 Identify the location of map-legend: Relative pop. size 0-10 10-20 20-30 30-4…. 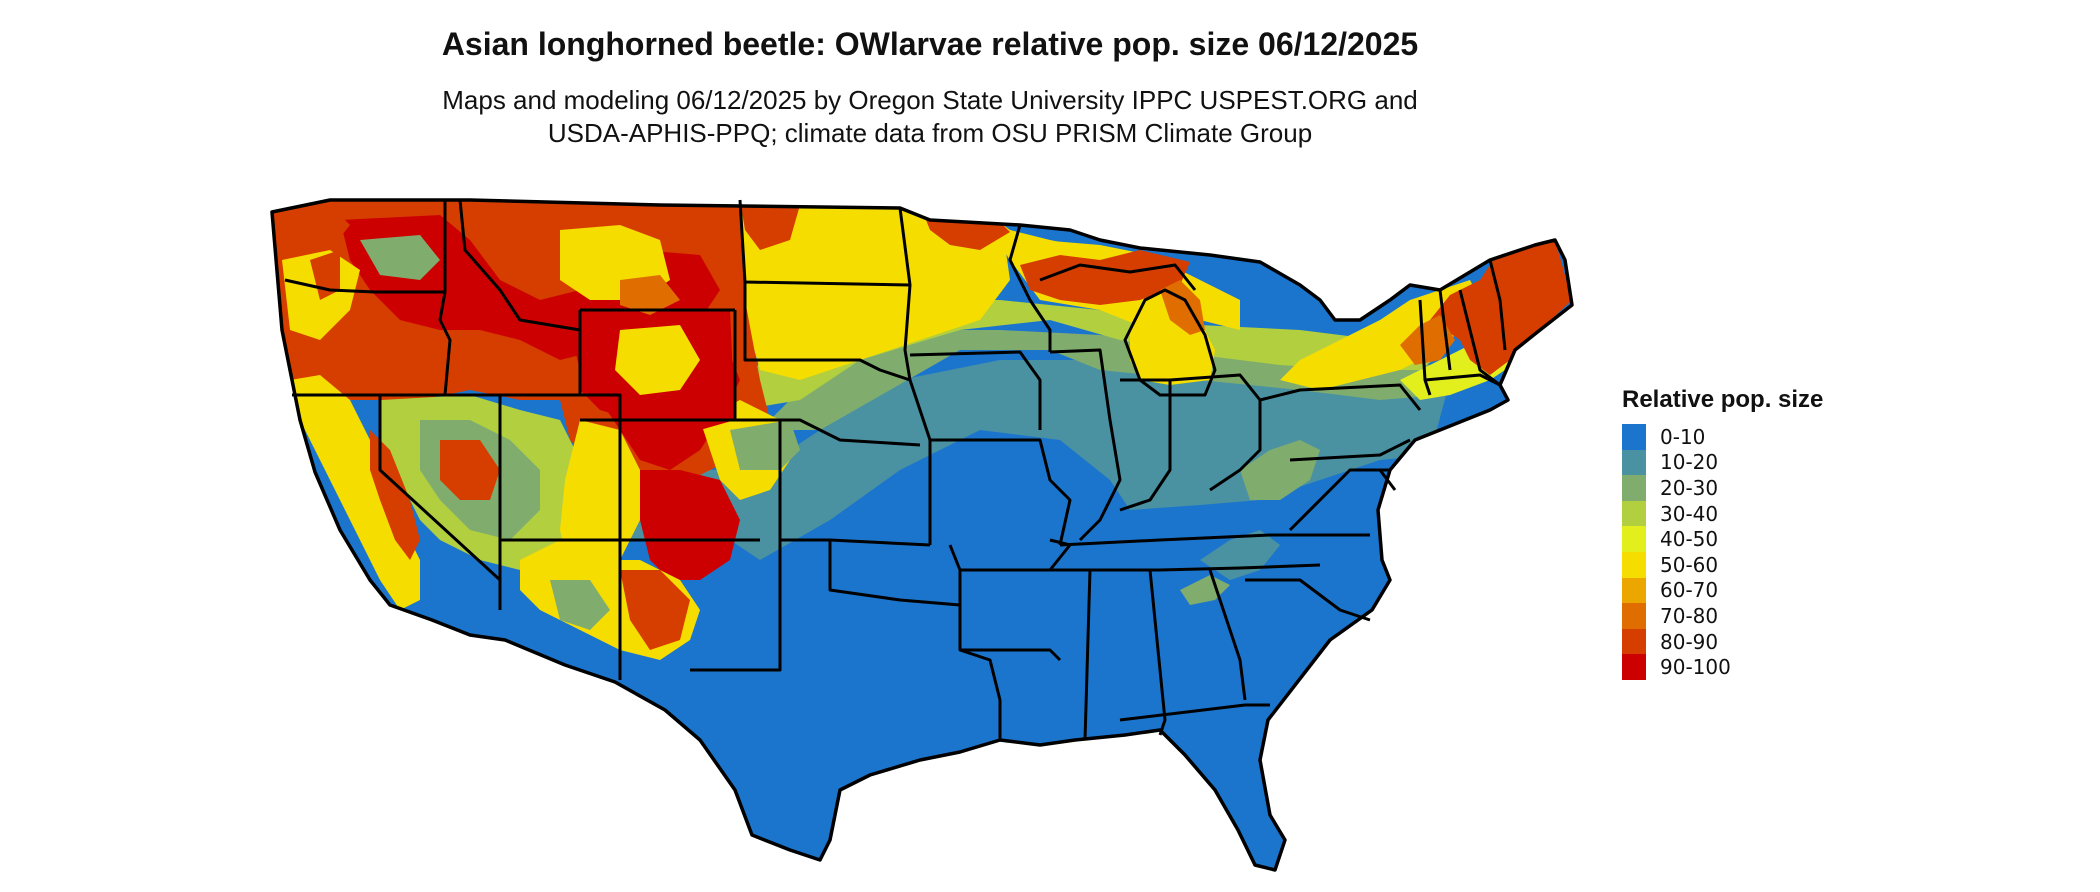
(1722, 533).